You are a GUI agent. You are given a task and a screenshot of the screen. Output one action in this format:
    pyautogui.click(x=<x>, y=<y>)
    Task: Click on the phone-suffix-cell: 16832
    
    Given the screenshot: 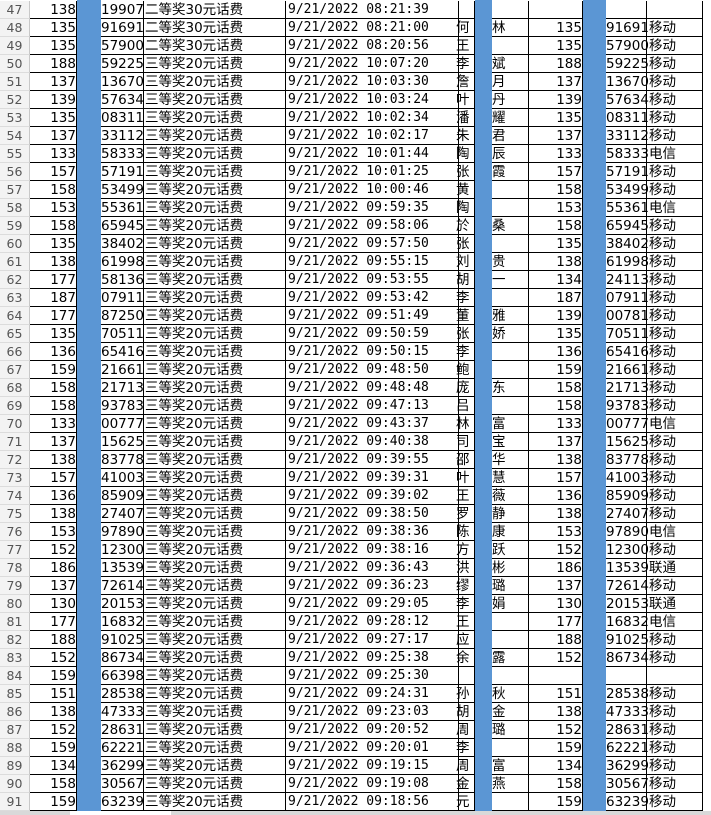 What is the action you would take?
    pyautogui.click(x=122, y=622)
    